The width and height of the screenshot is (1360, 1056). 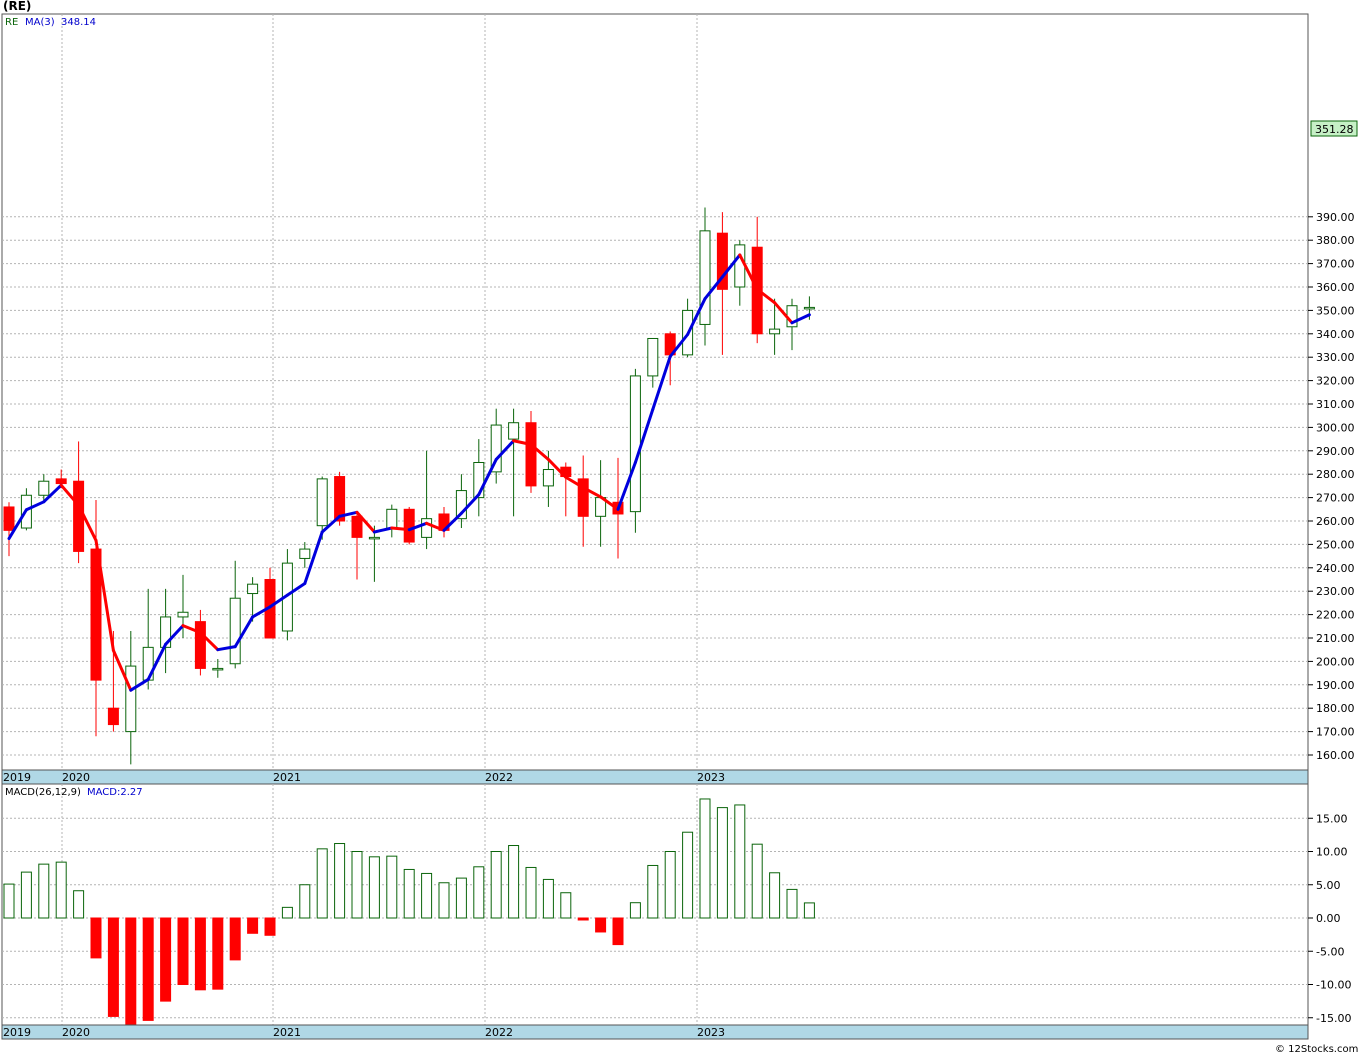 I want to click on macd-x-tick-label: 2023, so click(x=711, y=1032).